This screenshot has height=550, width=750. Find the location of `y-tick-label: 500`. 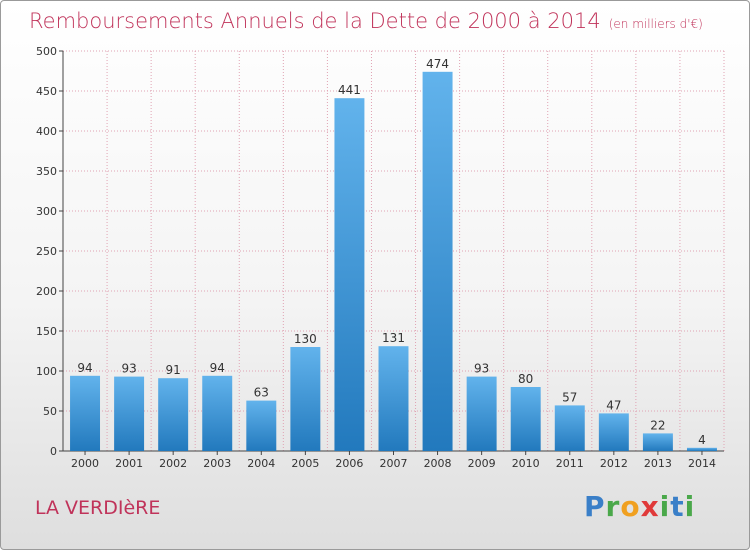

y-tick-label: 500 is located at coordinates (46, 51).